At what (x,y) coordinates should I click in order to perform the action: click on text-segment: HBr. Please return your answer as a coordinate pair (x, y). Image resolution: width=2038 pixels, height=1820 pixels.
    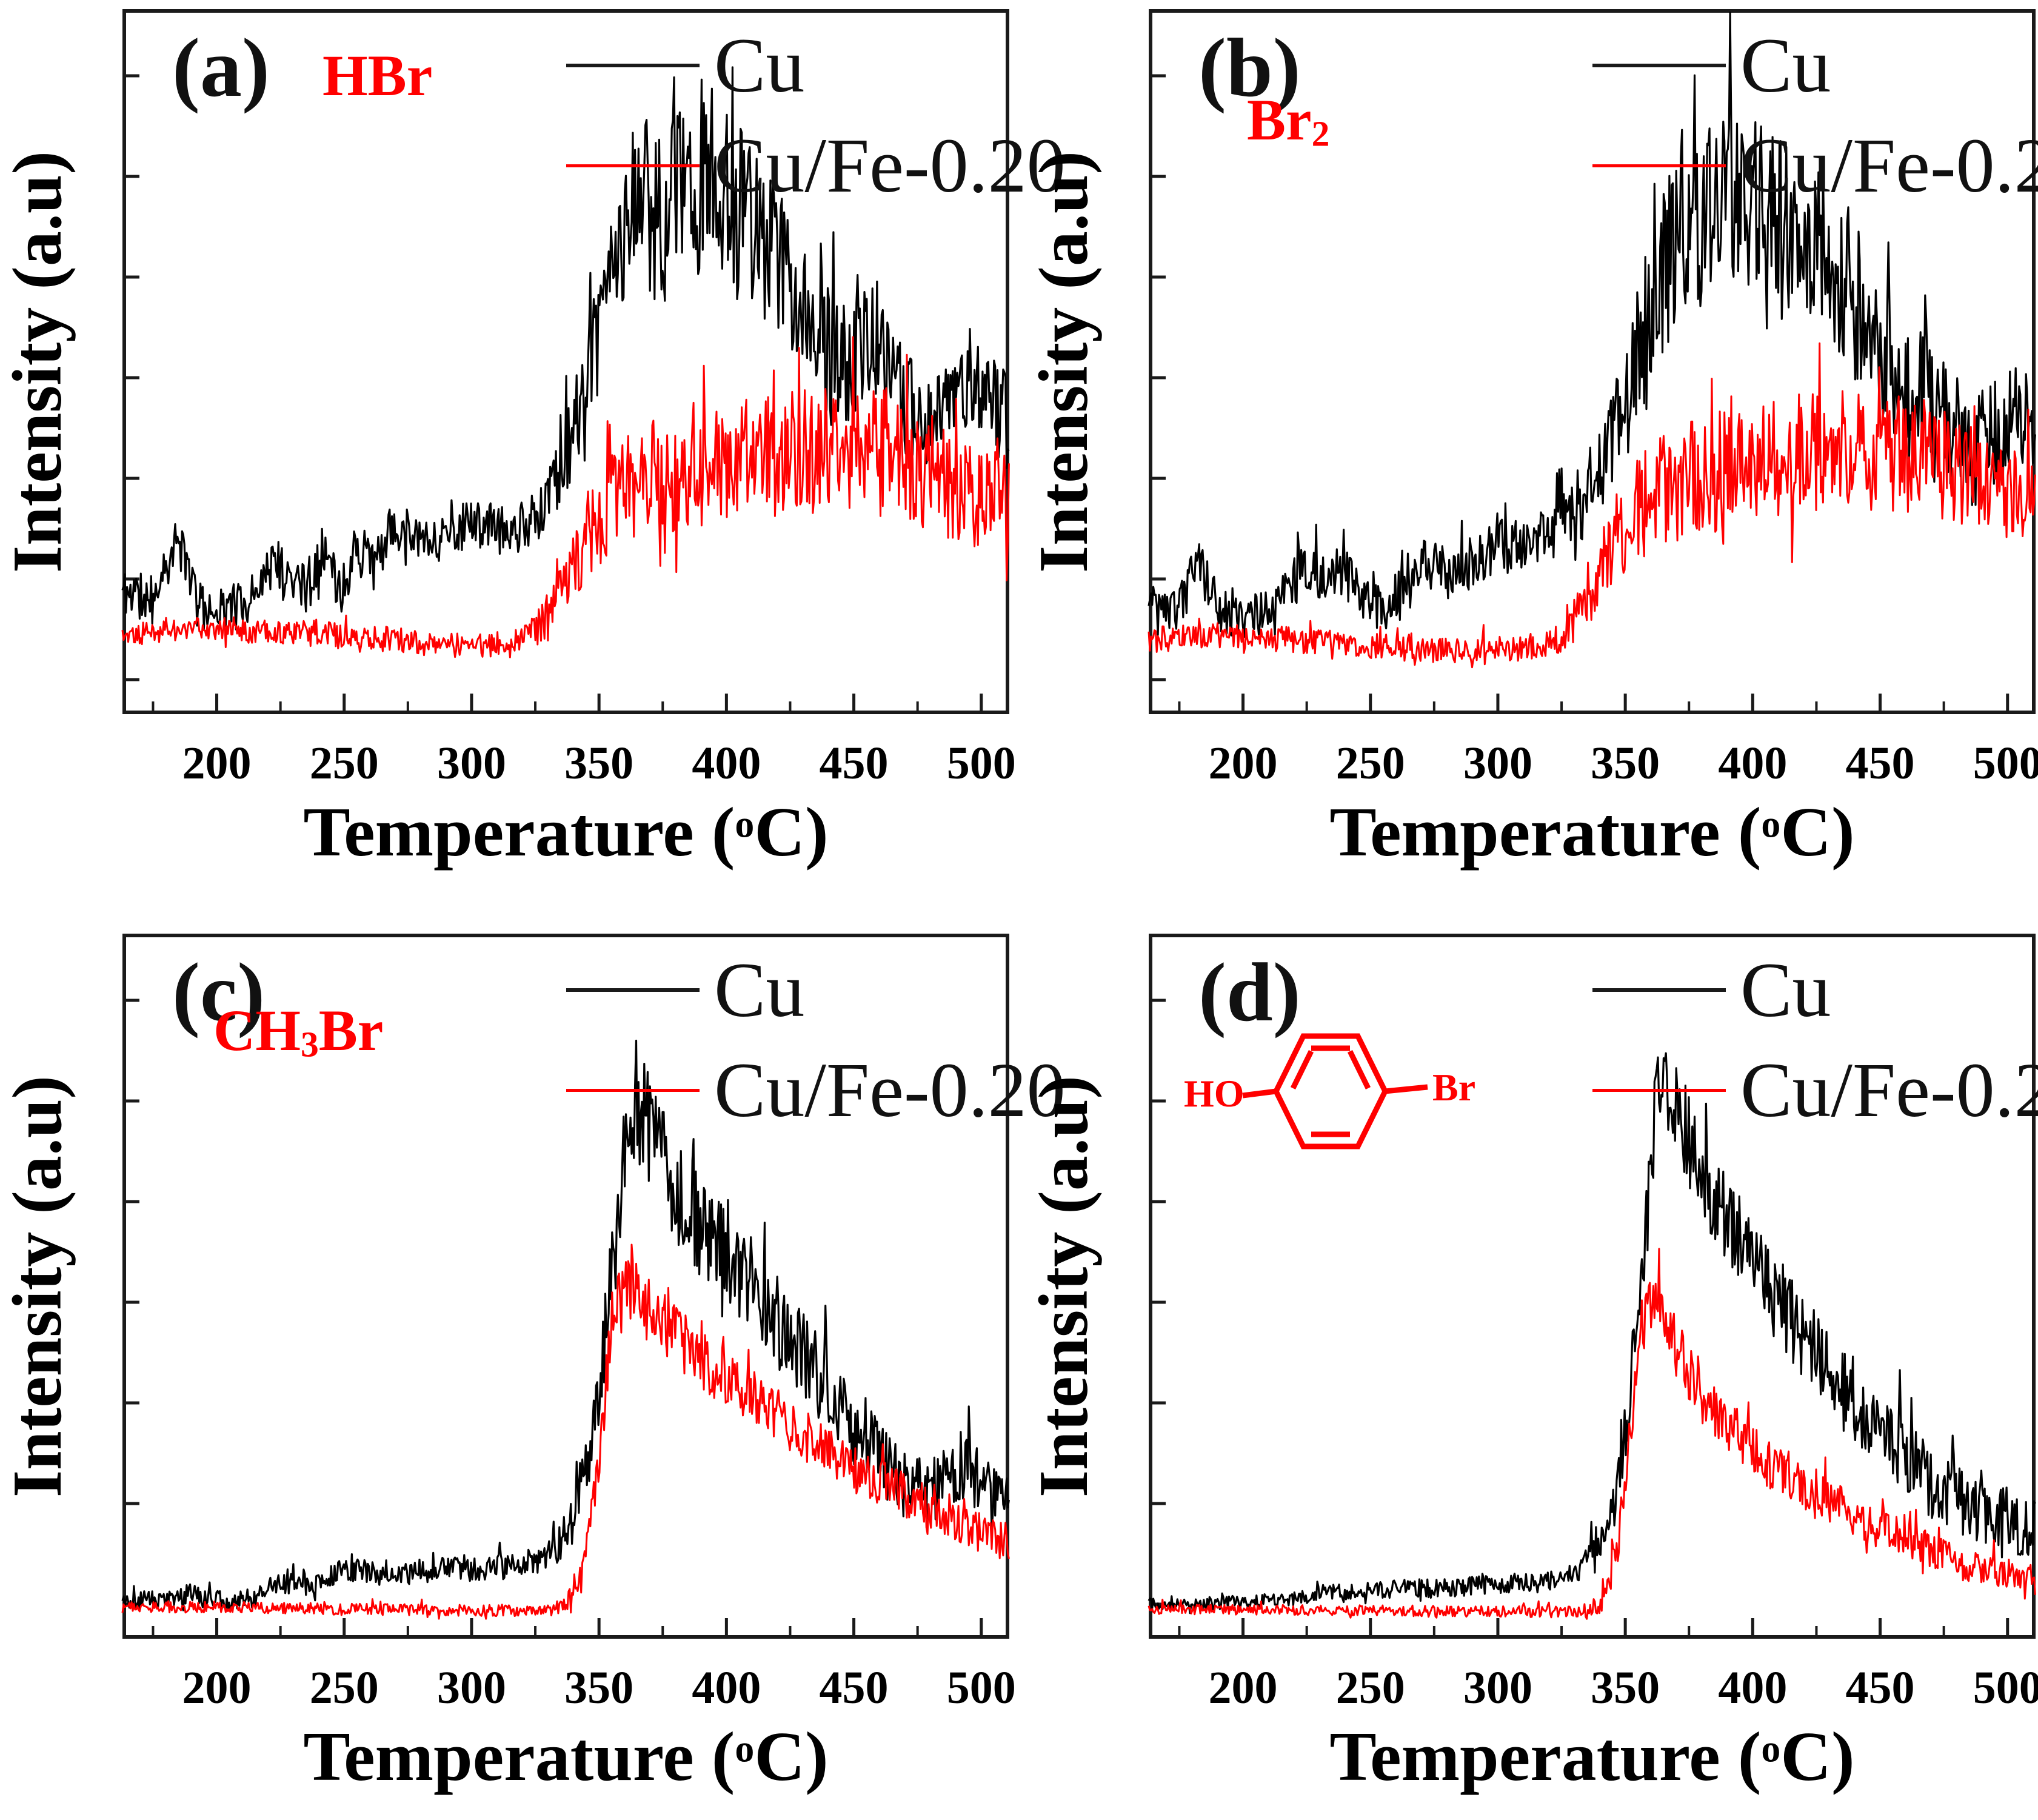
    Looking at the image, I should click on (378, 75).